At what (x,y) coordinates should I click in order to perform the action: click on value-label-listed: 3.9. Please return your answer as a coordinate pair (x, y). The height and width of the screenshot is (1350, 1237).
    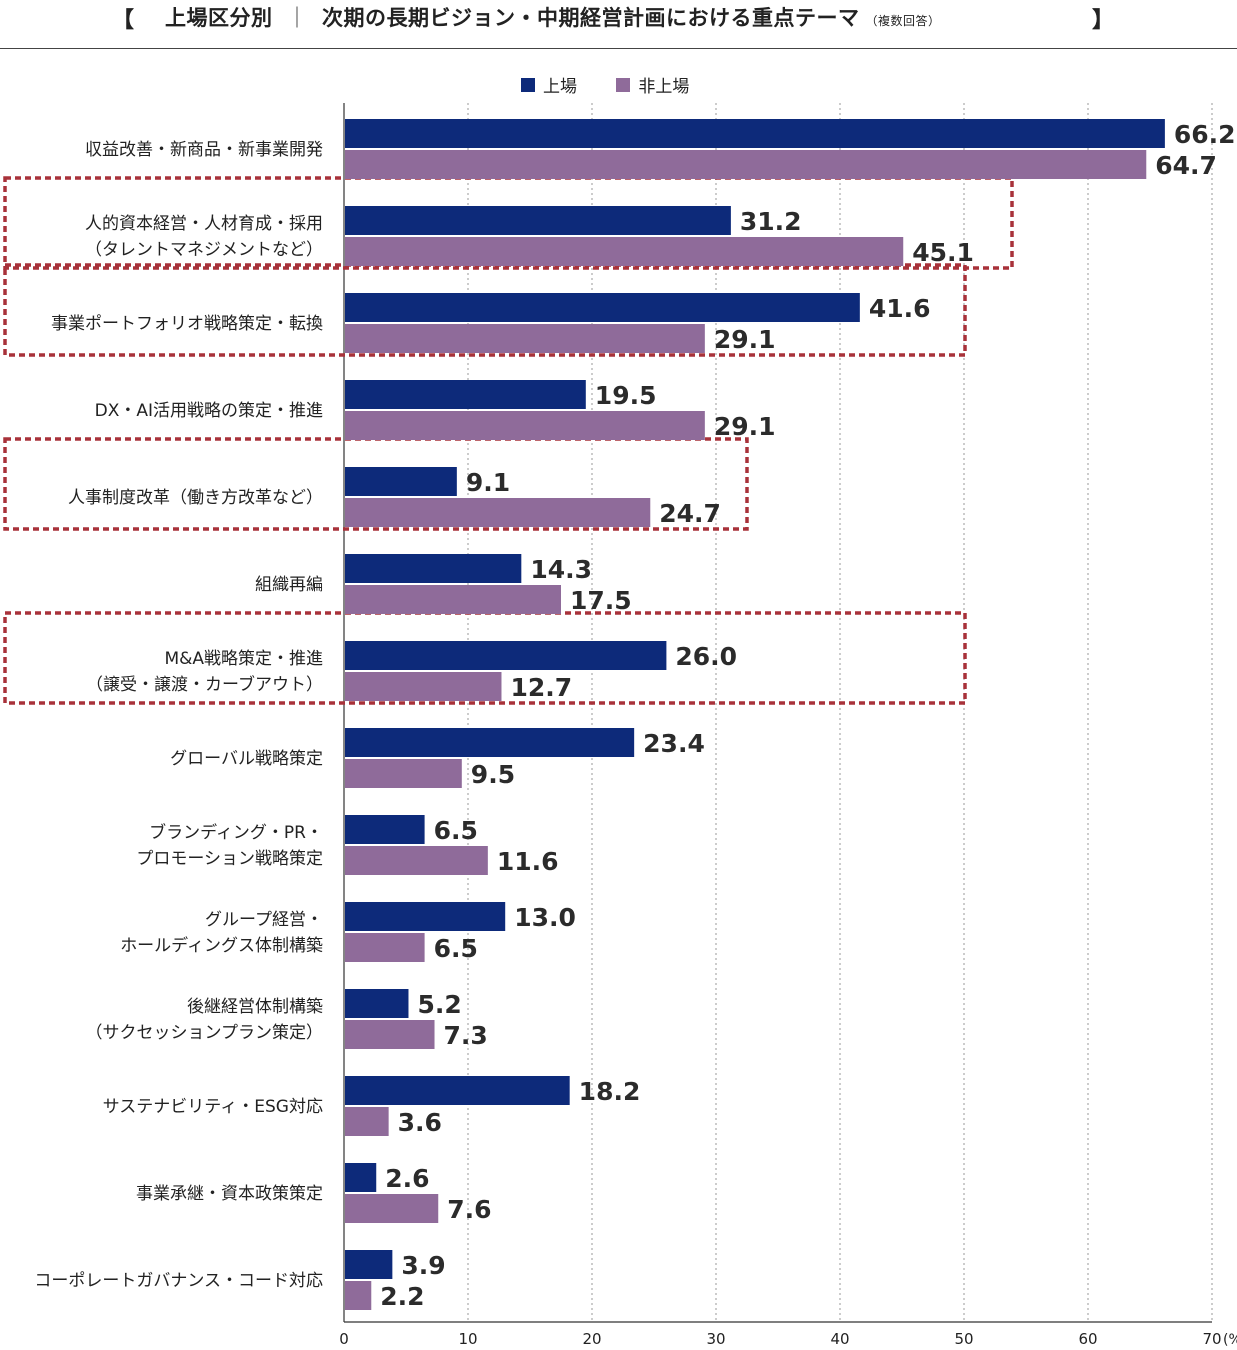
    Looking at the image, I should click on (423, 1265).